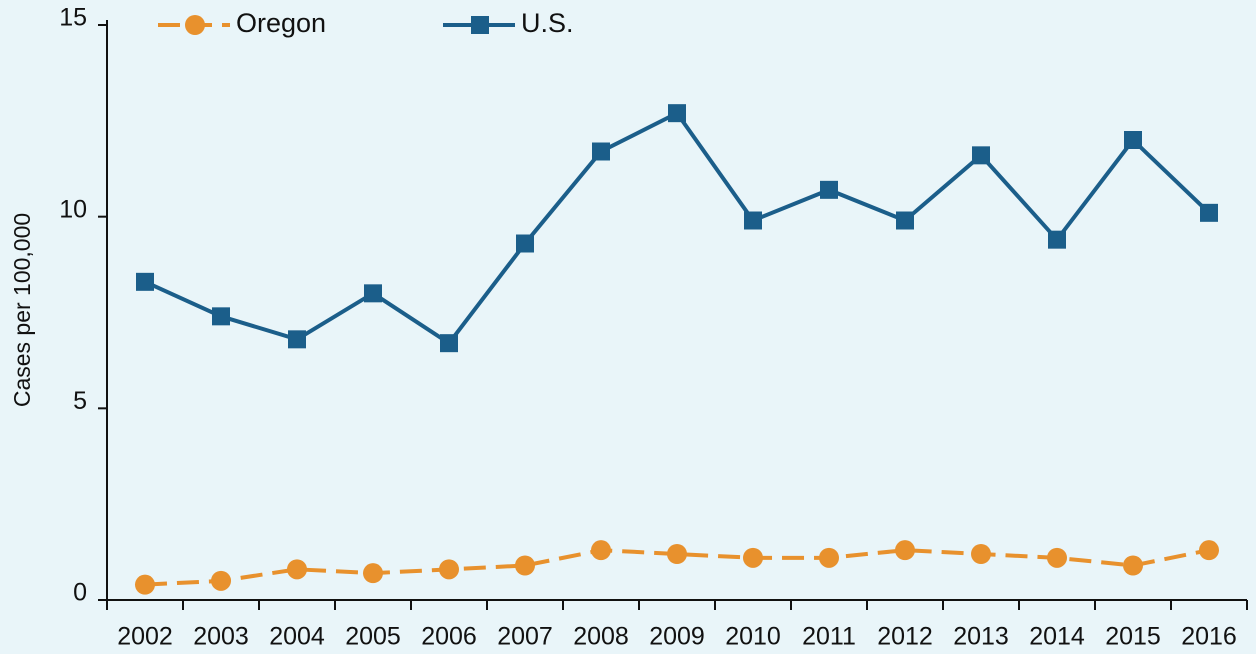 The width and height of the screenshot is (1256, 654). What do you see at coordinates (73, 209) in the screenshot?
I see `y-tick-label: 10` at bounding box center [73, 209].